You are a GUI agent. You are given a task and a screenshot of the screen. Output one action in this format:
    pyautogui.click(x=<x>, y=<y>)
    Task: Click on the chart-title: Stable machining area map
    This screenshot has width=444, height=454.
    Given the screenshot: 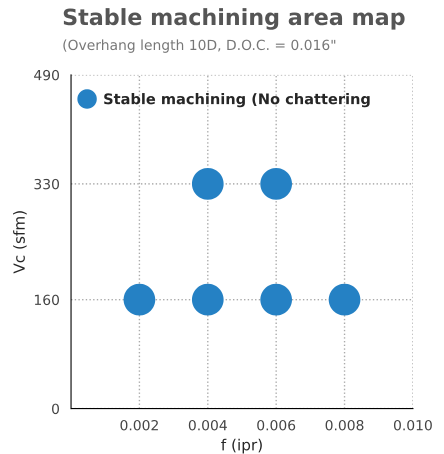 What is the action you would take?
    pyautogui.click(x=234, y=19)
    